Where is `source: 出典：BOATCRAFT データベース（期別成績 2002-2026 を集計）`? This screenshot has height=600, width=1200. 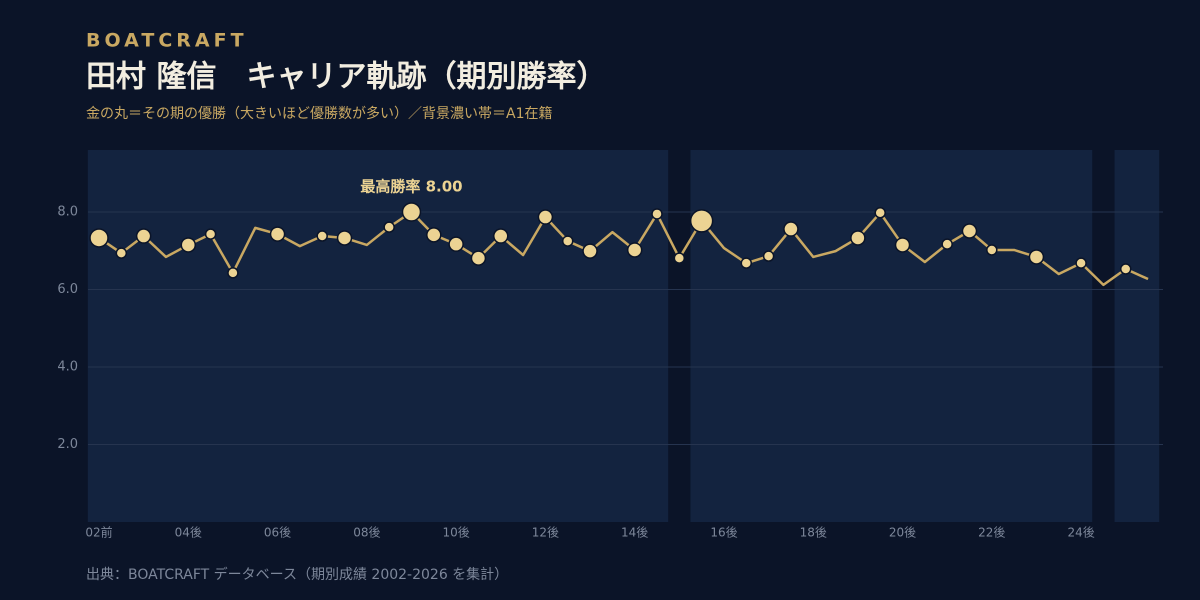 source: 出典：BOATCRAFT データベース（期別成績 2002-2026 を集計） is located at coordinates (297, 574).